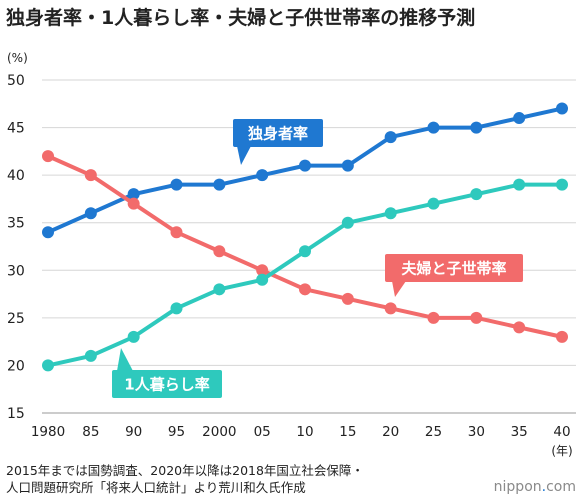  I want to click on x-unit-label: (年), so click(561, 451).